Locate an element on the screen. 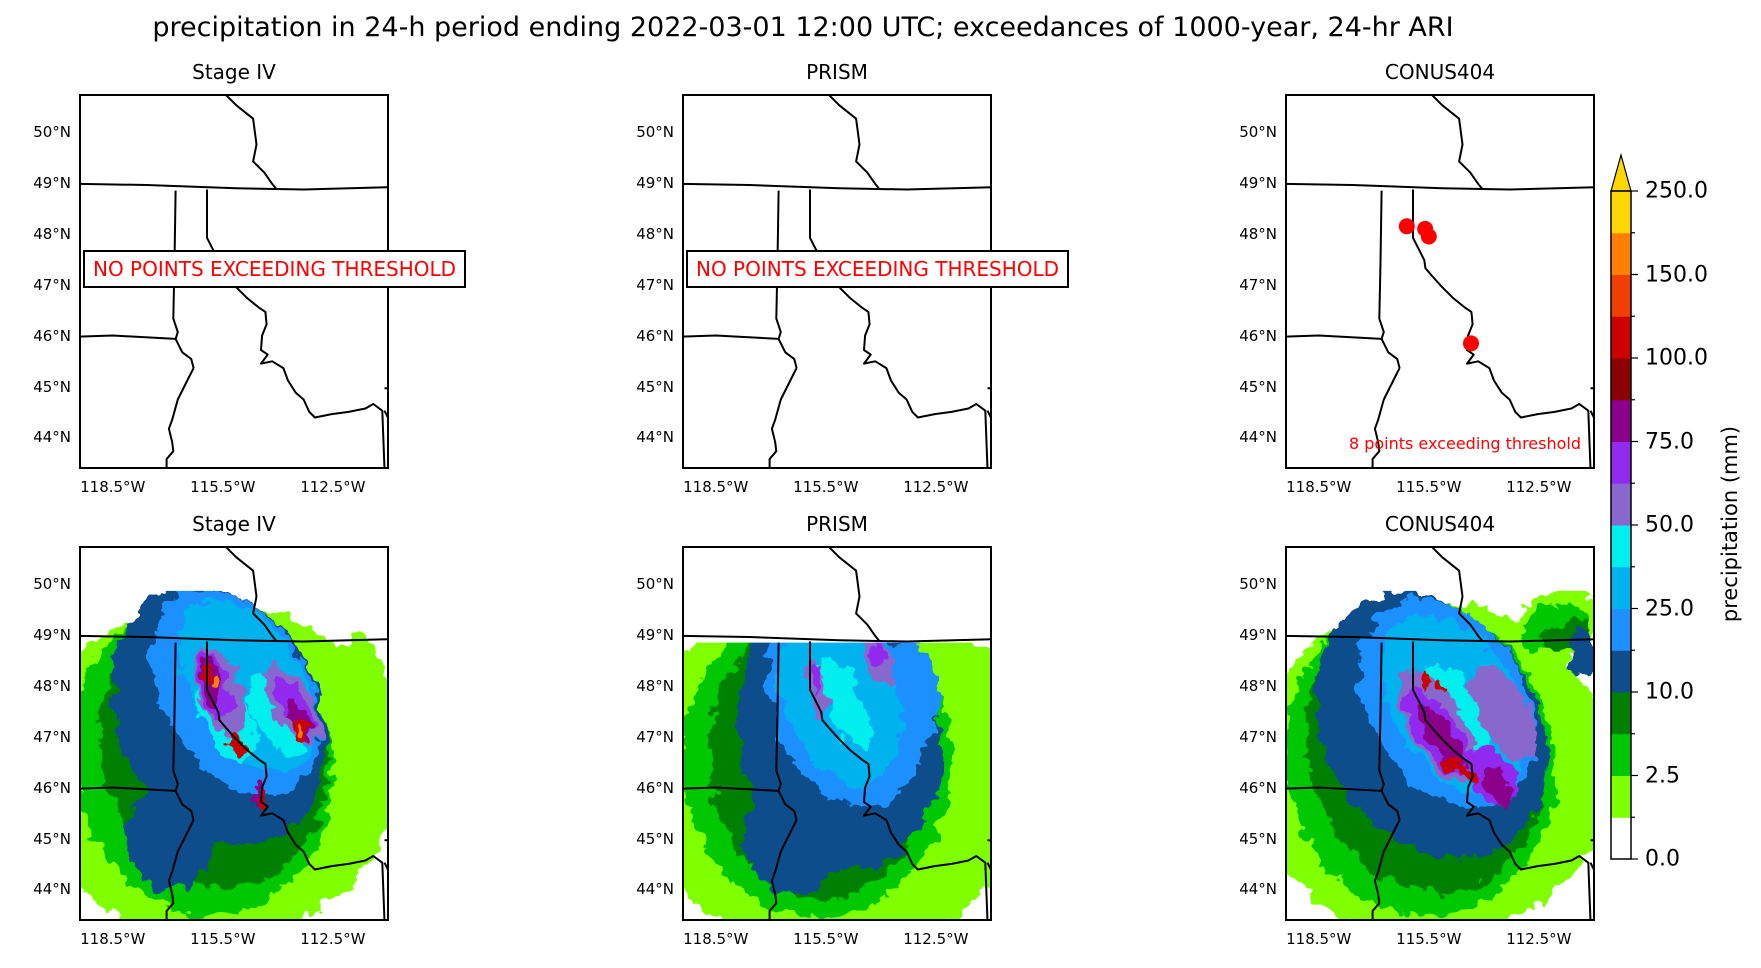  colorbar-tick-label: 2.5 is located at coordinates (1662, 775).